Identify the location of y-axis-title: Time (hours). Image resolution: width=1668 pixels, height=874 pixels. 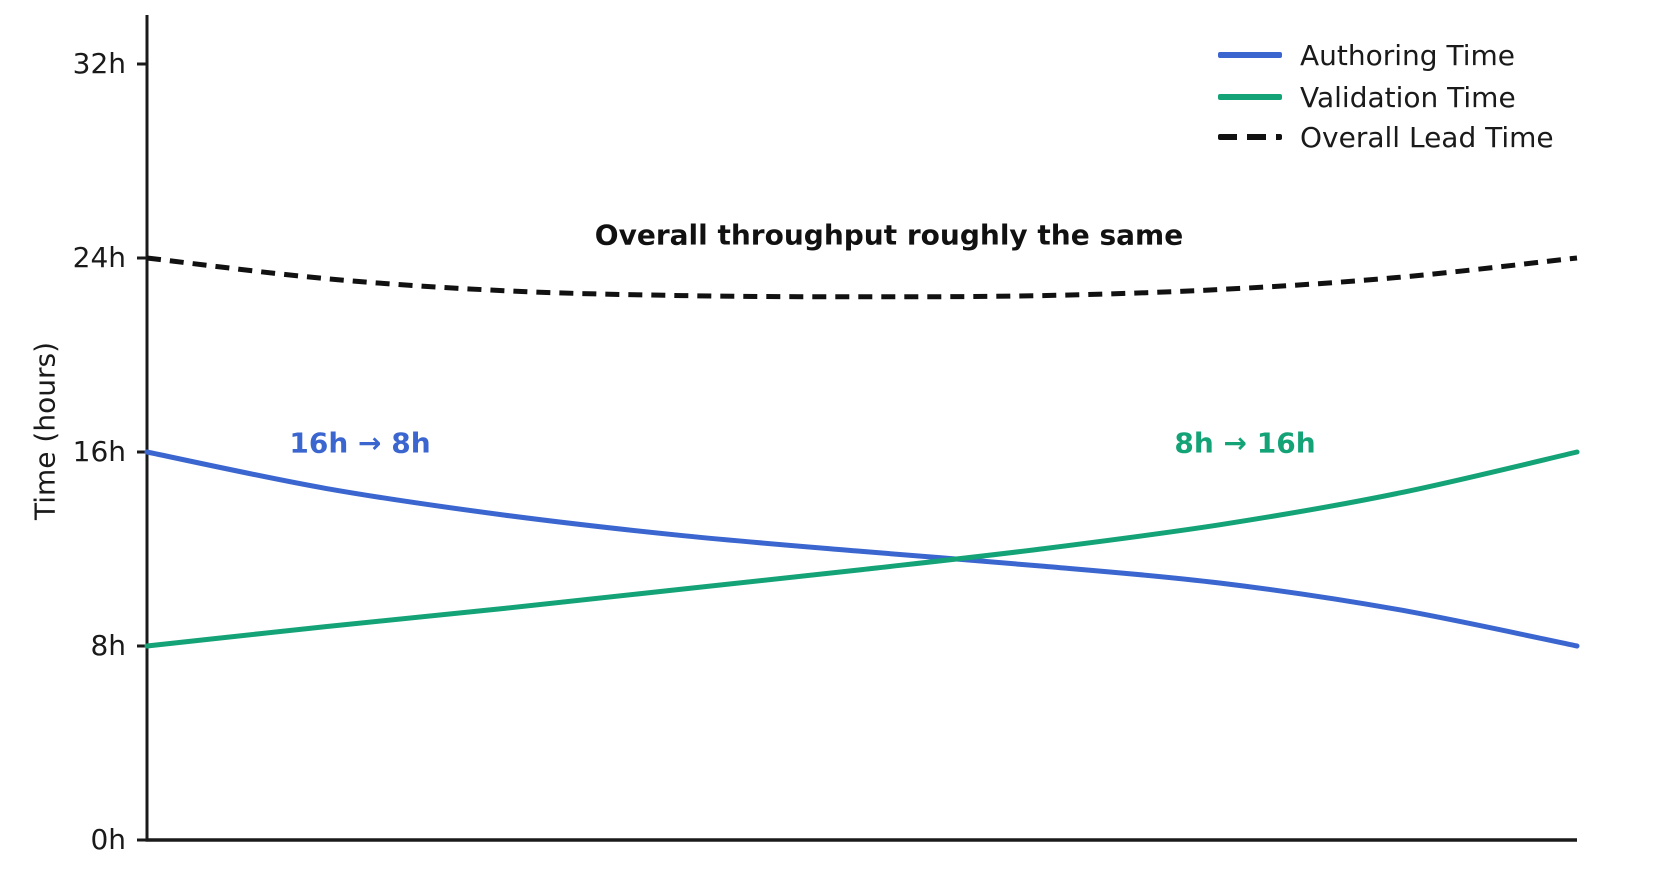
(45, 431).